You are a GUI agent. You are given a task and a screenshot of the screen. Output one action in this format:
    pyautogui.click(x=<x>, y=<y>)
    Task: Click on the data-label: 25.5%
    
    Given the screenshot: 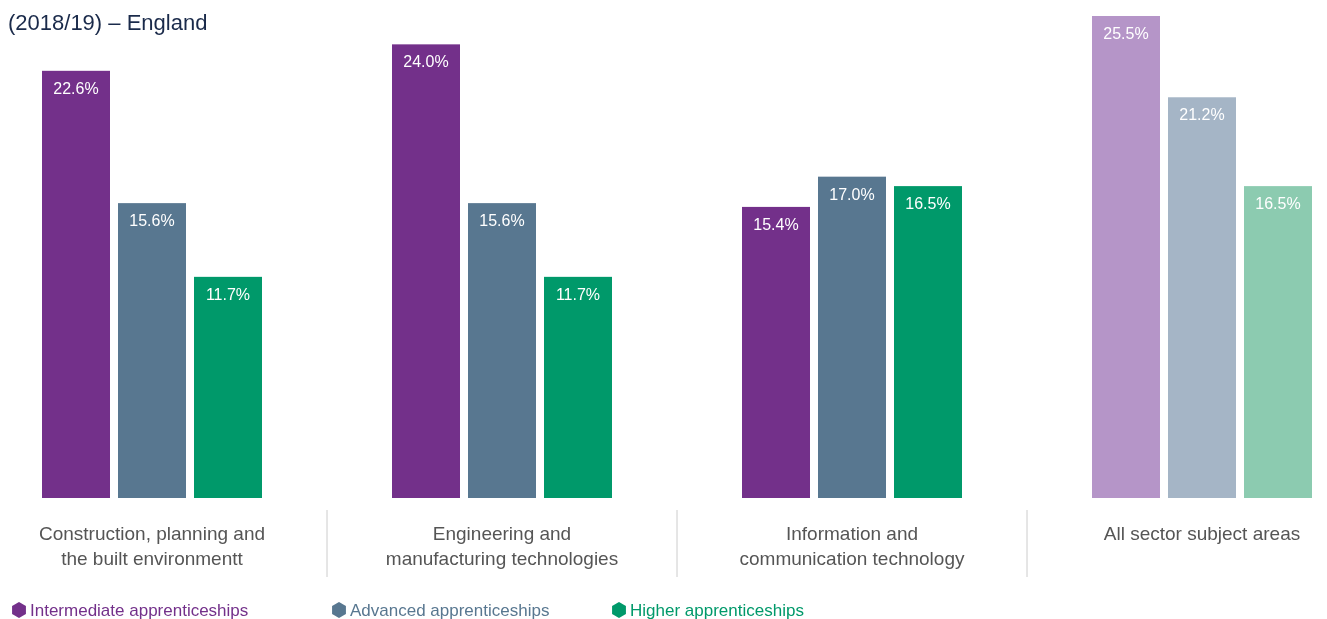 What is the action you would take?
    pyautogui.click(x=1126, y=33)
    